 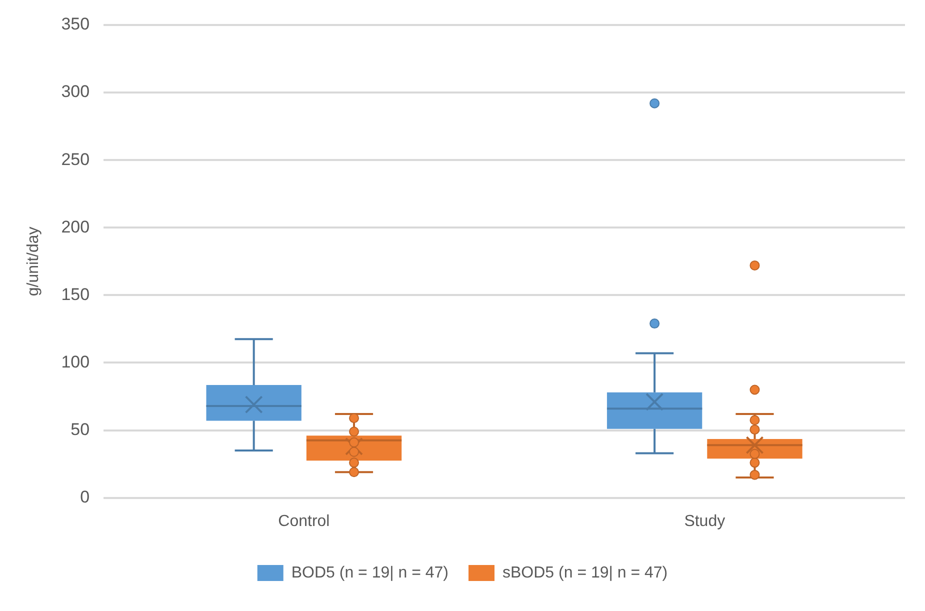 I want to click on y-axis-title: g/unit/day, so click(x=33, y=261).